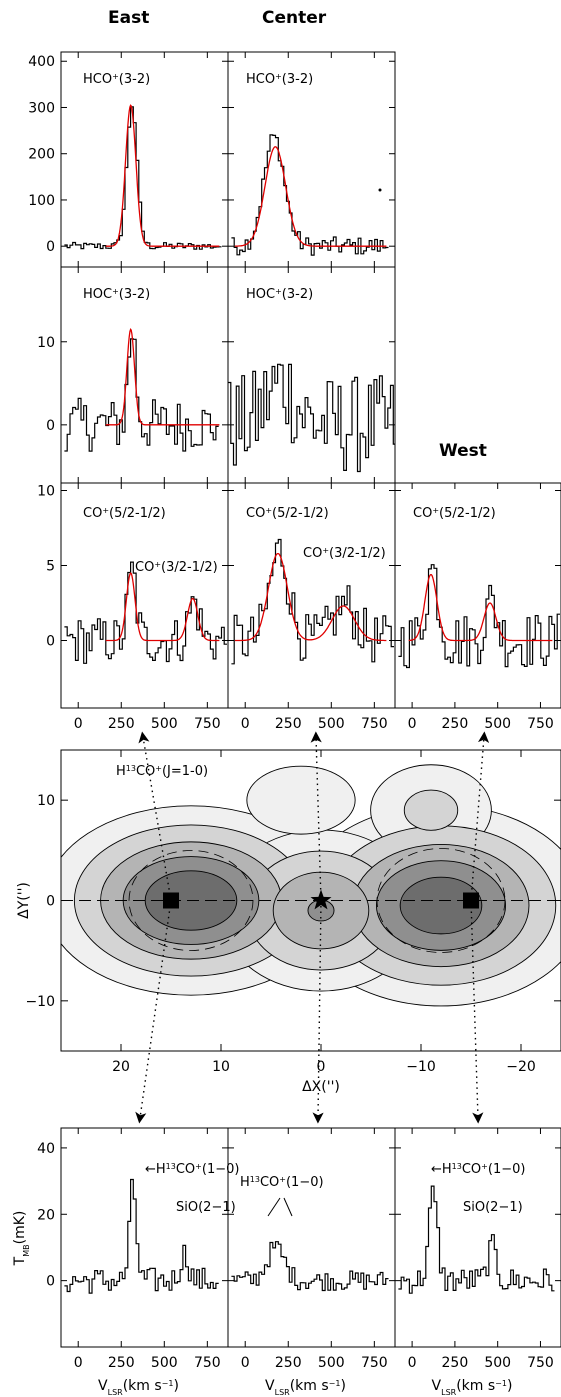 Image resolution: width=561 pixels, height=1397 pixels. I want to click on spectrum-panel-center-row3: CO+(5/2-1/2) CO+(3/2-1/2) 0 250 500 750, so click(311, 607).